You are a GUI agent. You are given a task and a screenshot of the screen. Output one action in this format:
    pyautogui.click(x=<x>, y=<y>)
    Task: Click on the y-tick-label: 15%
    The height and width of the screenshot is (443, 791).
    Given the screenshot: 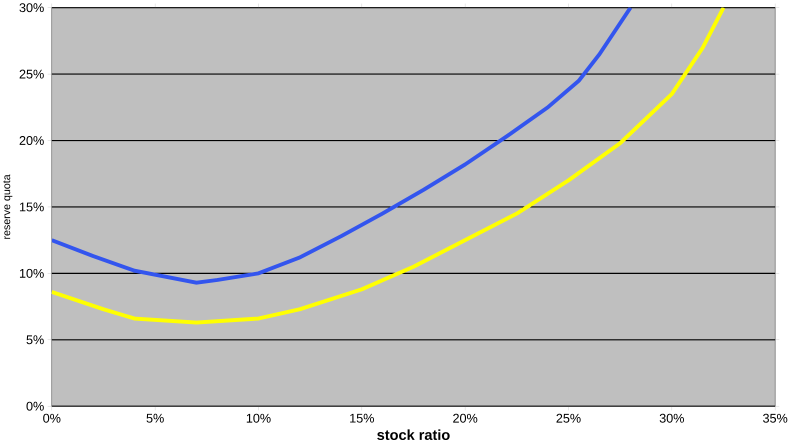 What is the action you would take?
    pyautogui.click(x=32, y=207)
    